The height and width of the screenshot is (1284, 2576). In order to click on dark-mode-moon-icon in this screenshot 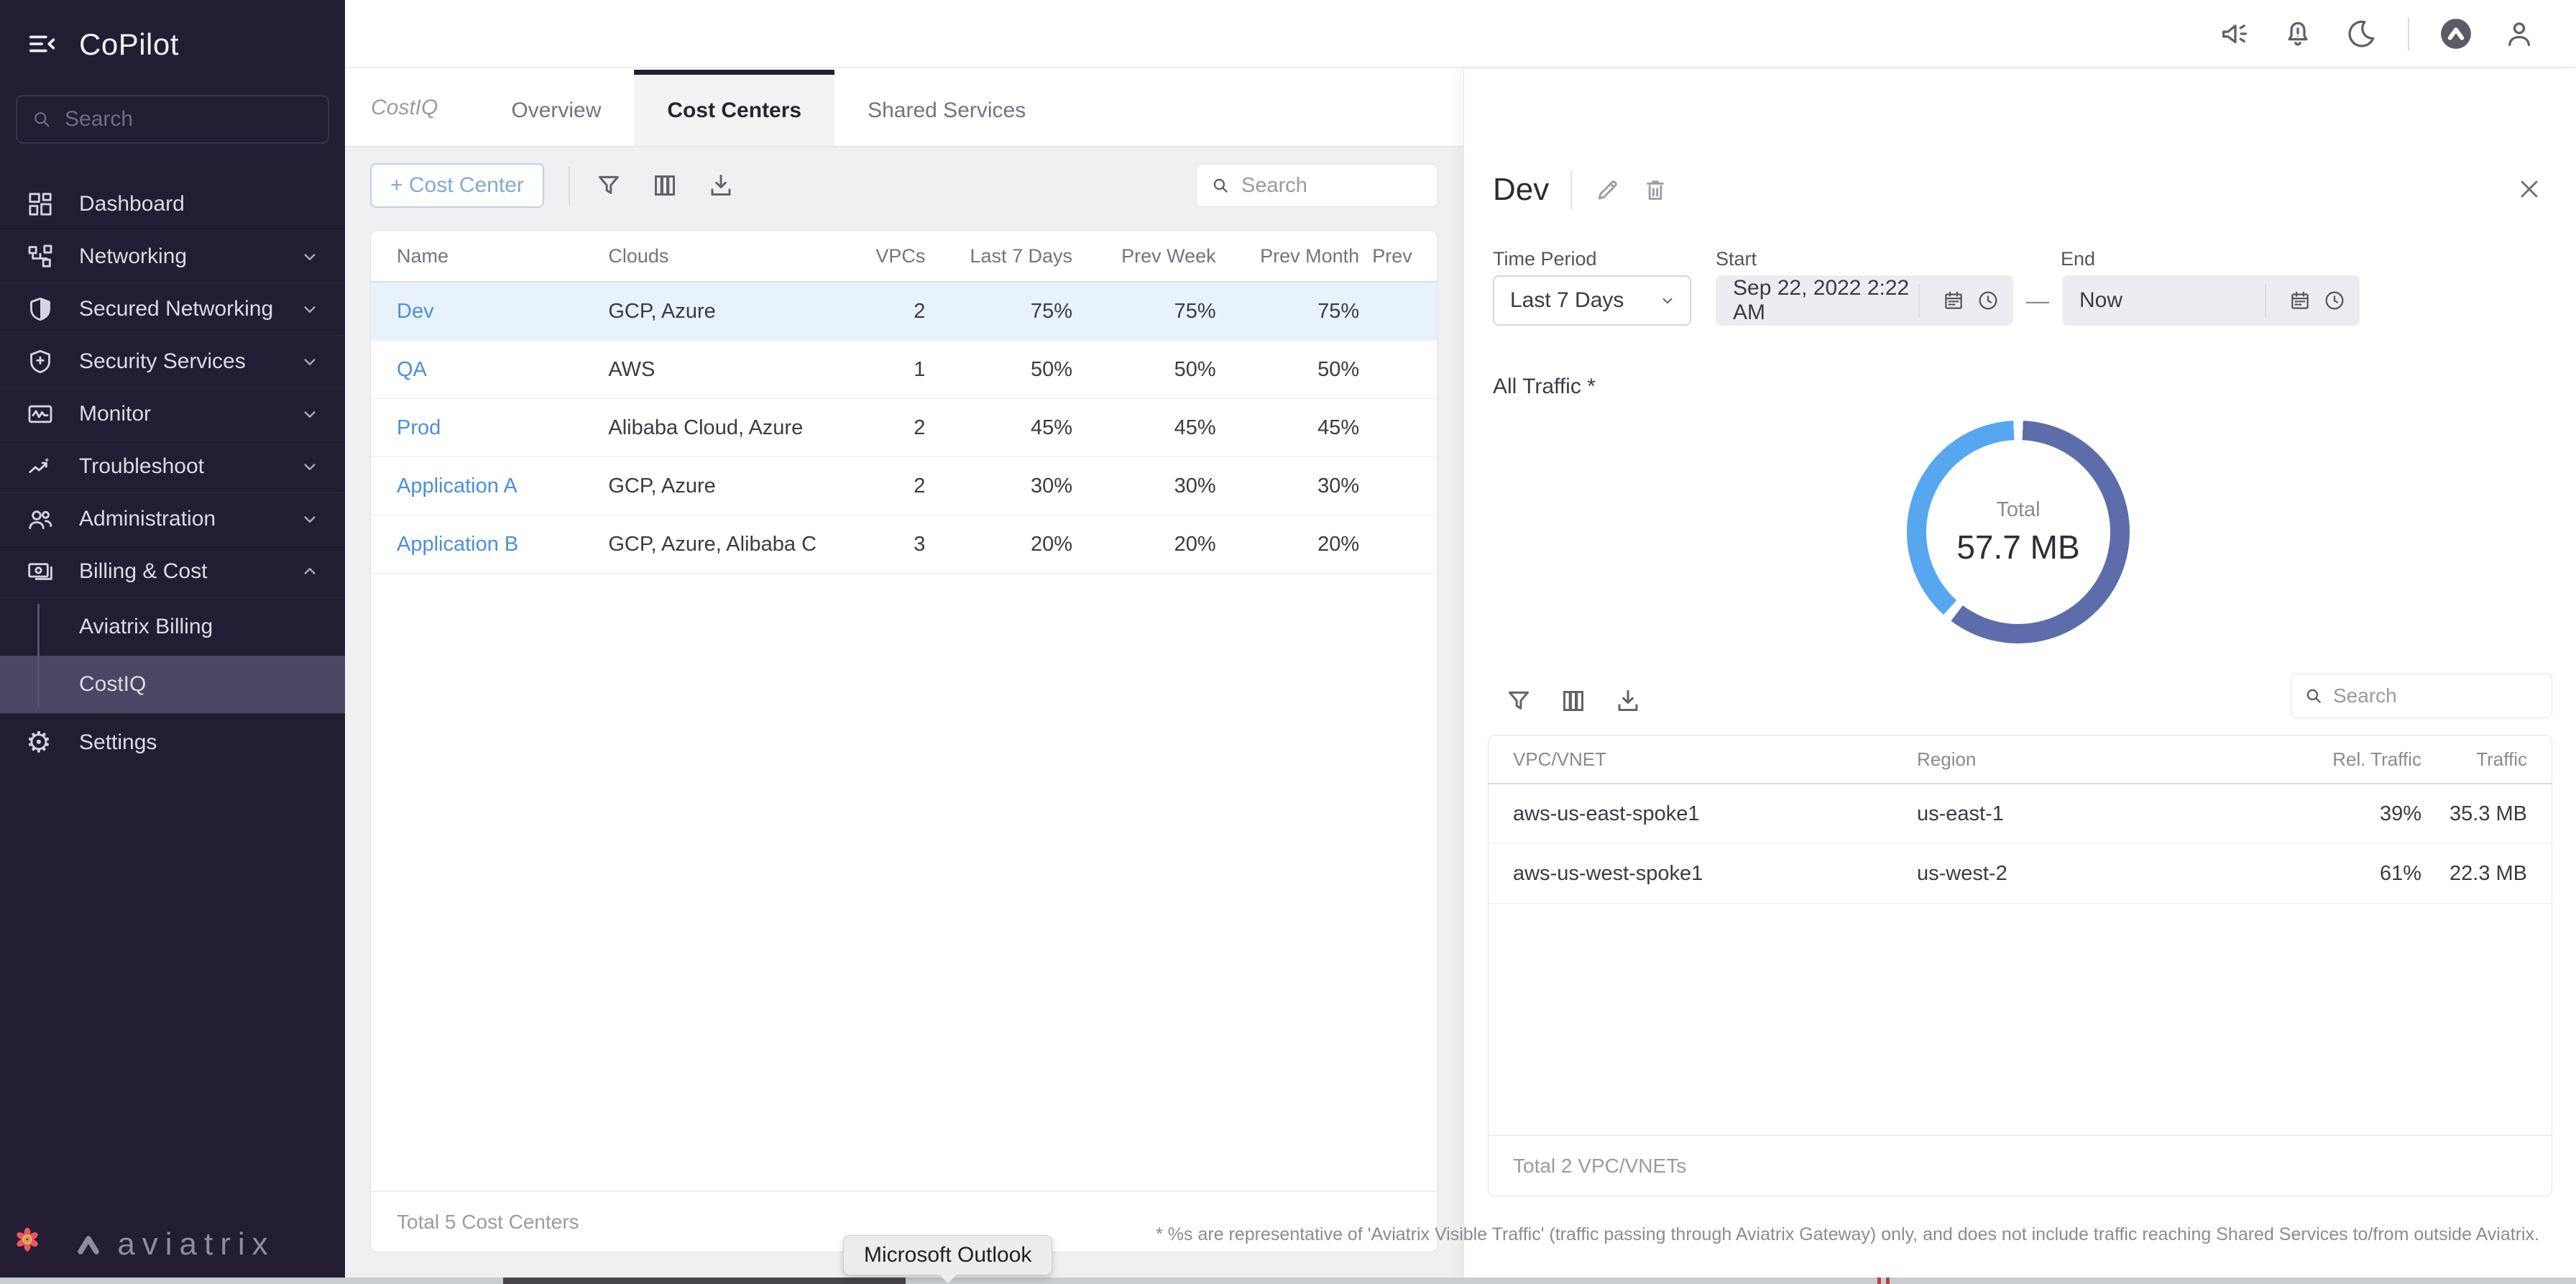, I will do `click(2361, 33)`.